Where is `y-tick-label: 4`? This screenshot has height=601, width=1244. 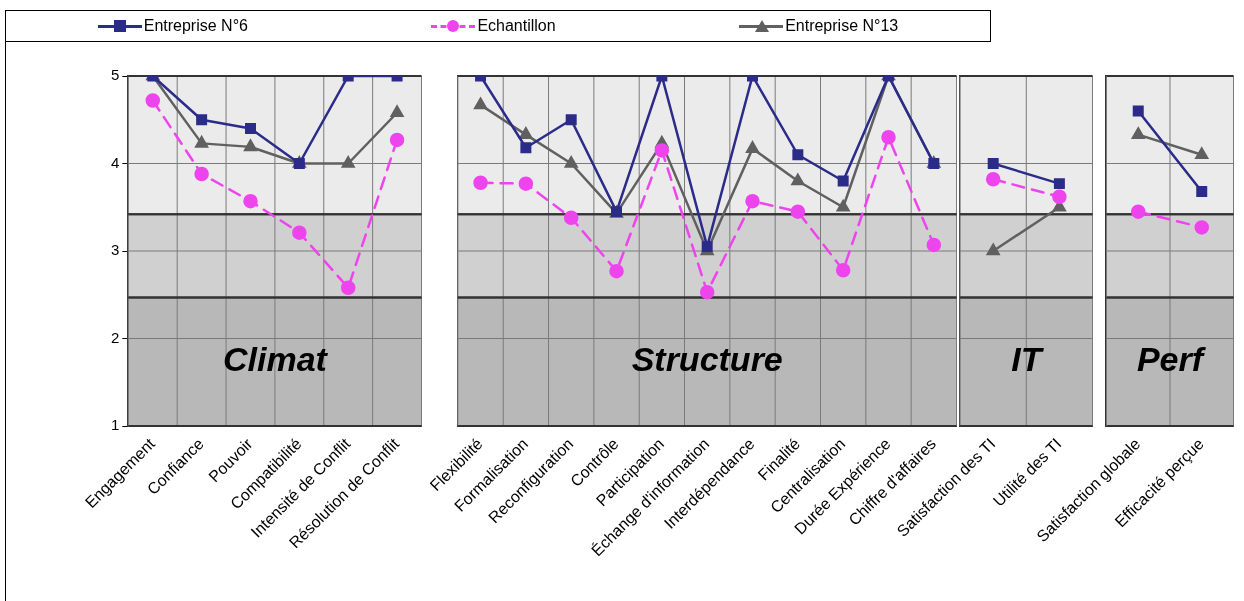 y-tick-label: 4 is located at coordinates (115, 162).